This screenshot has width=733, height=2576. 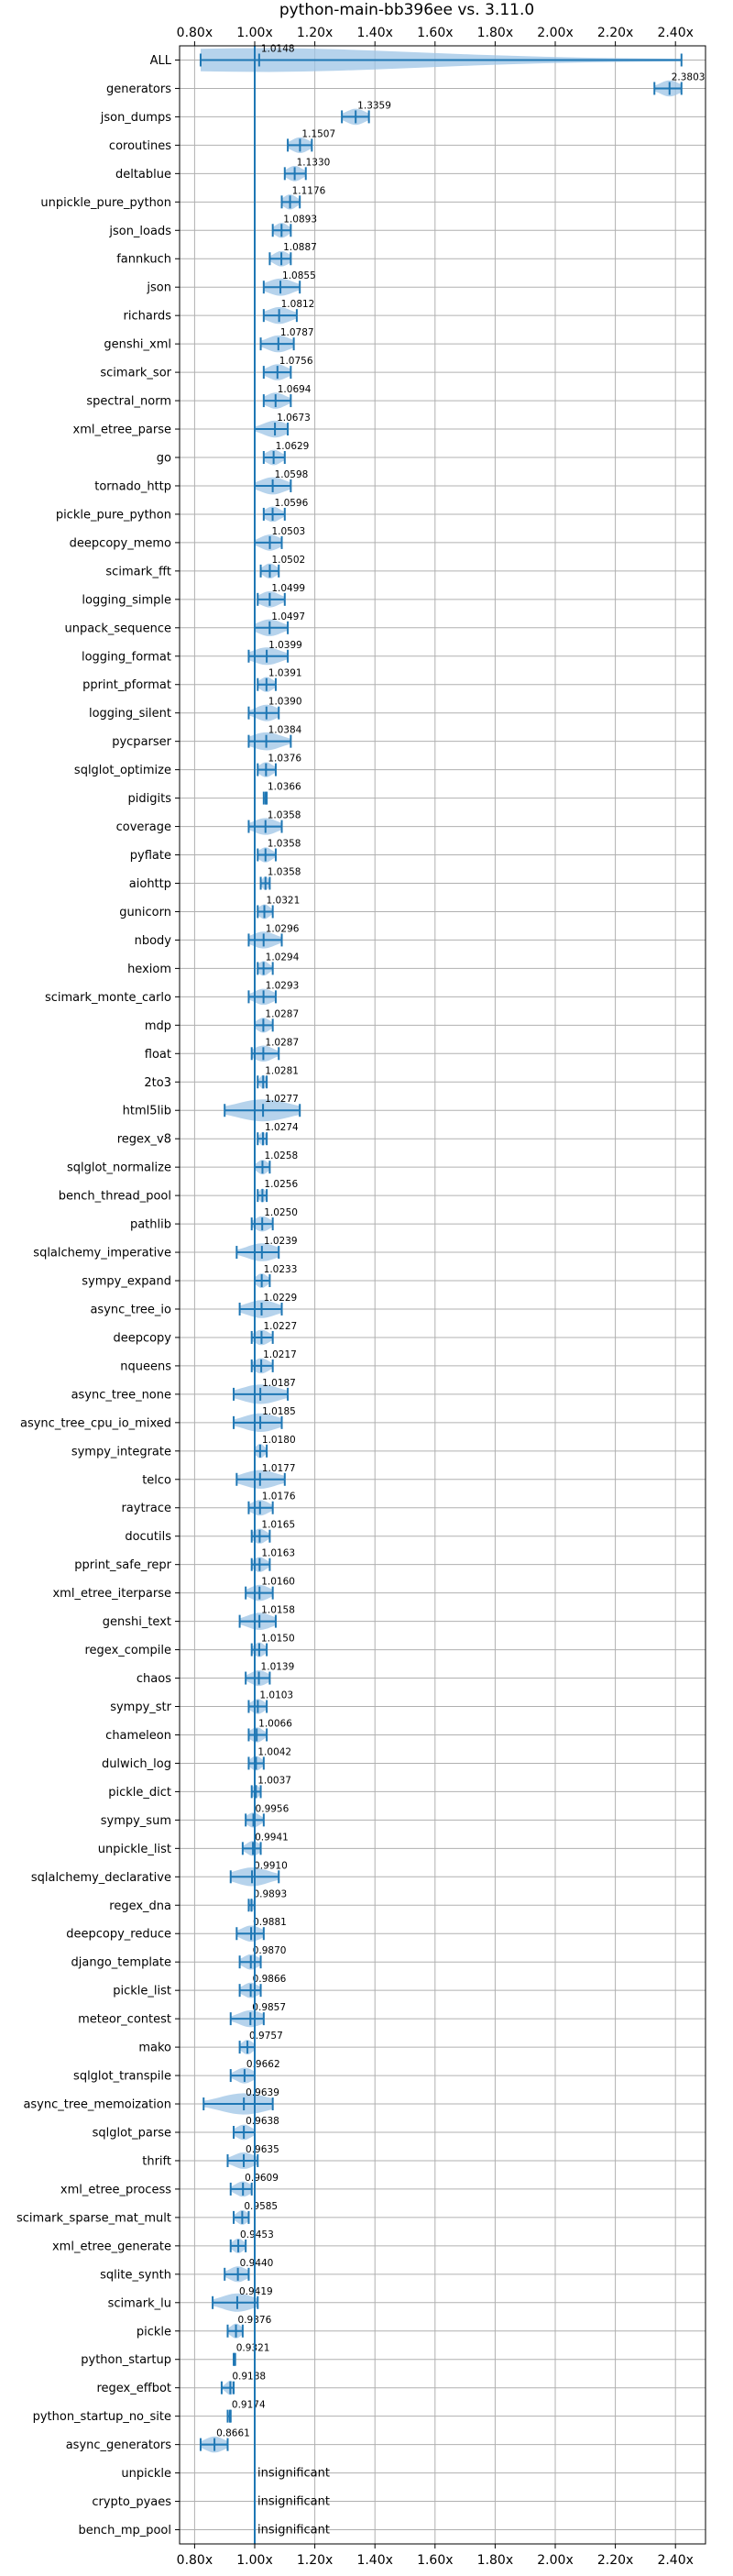 I want to click on x-tick-label-top: 0.80x, so click(x=195, y=33).